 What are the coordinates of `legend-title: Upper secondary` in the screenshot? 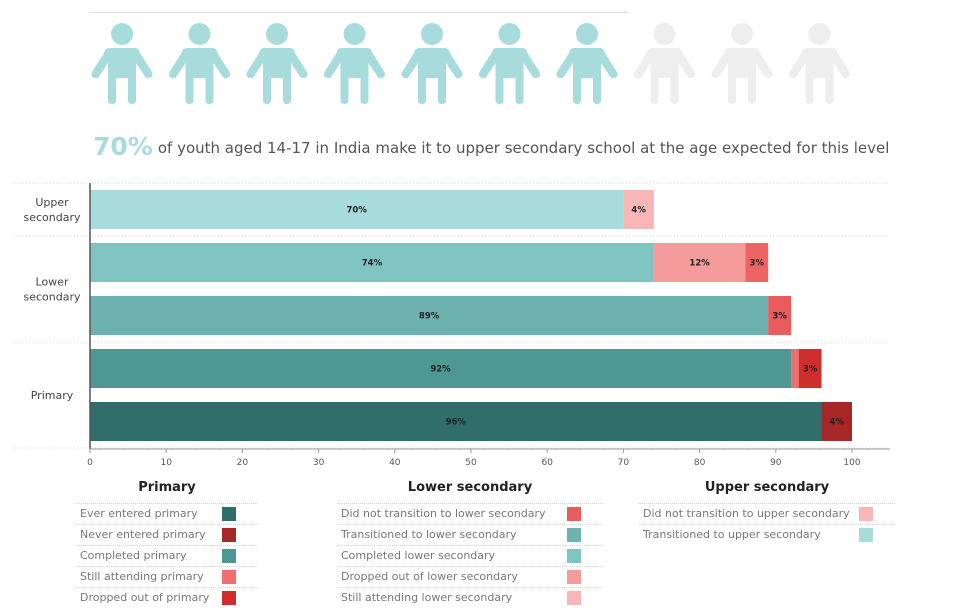 It's located at (767, 487).